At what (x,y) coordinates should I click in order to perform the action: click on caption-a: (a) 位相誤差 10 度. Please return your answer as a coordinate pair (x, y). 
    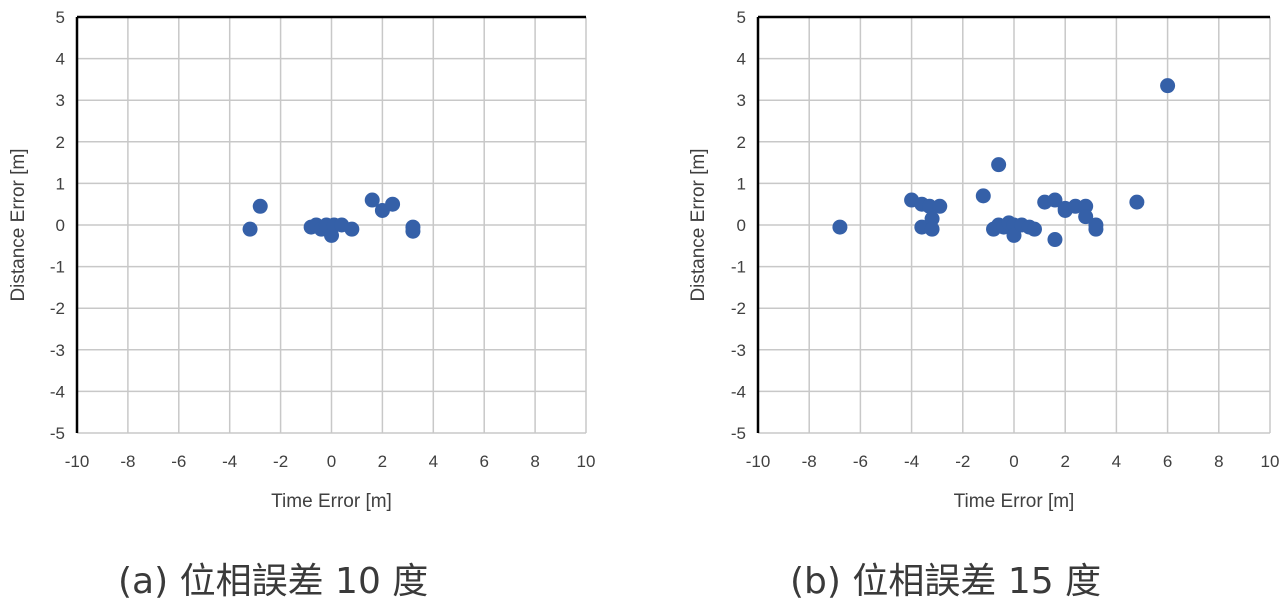
    Looking at the image, I should click on (273, 581).